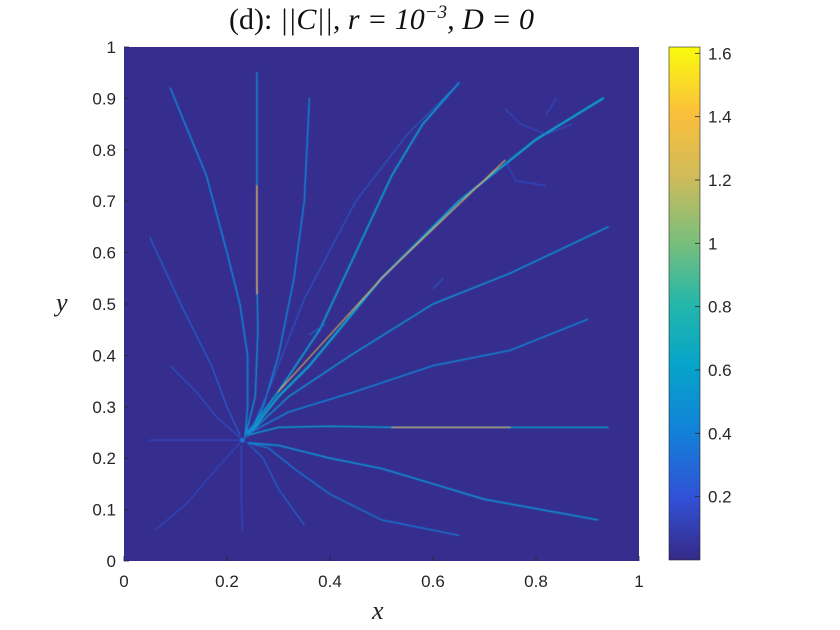 This screenshot has width=840, height=630. Describe the element at coordinates (720, 433) in the screenshot. I see `colorbar-tick-label: 0.4` at that location.